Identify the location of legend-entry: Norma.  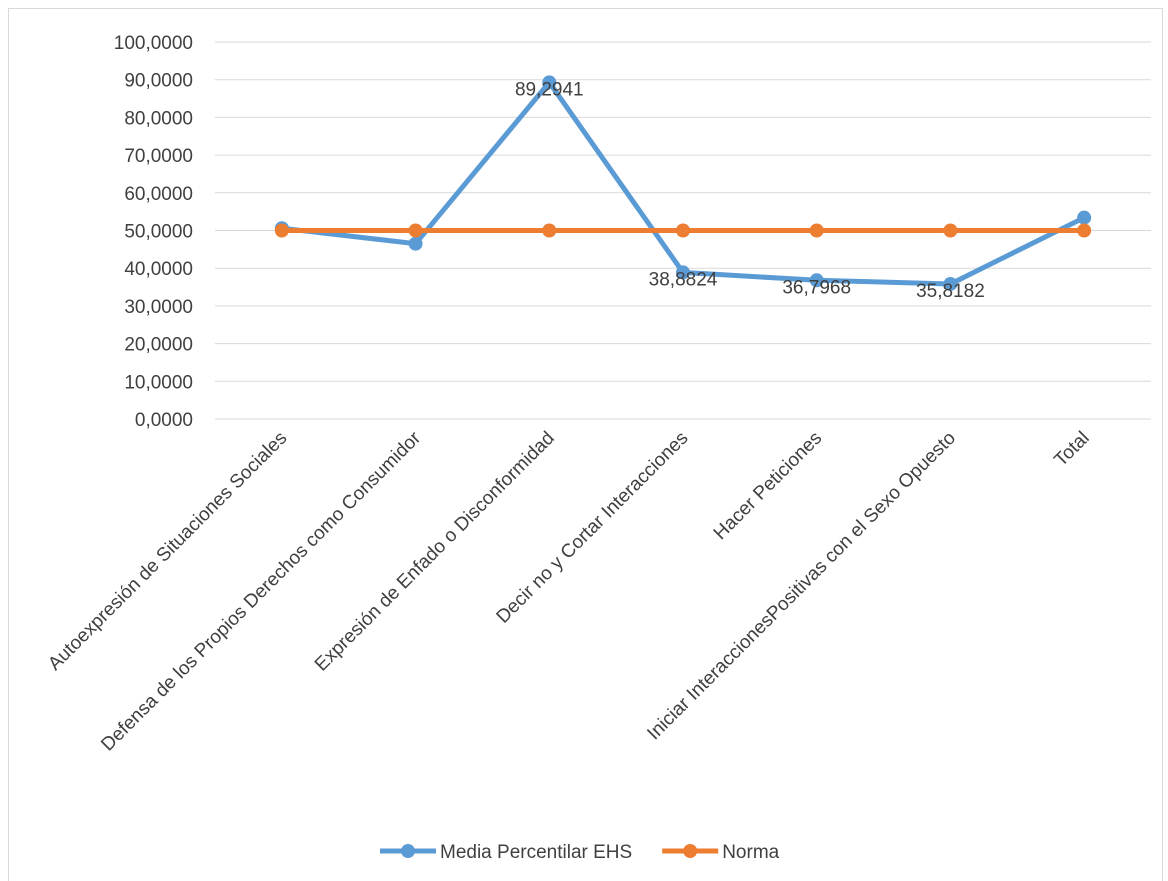
(750, 852).